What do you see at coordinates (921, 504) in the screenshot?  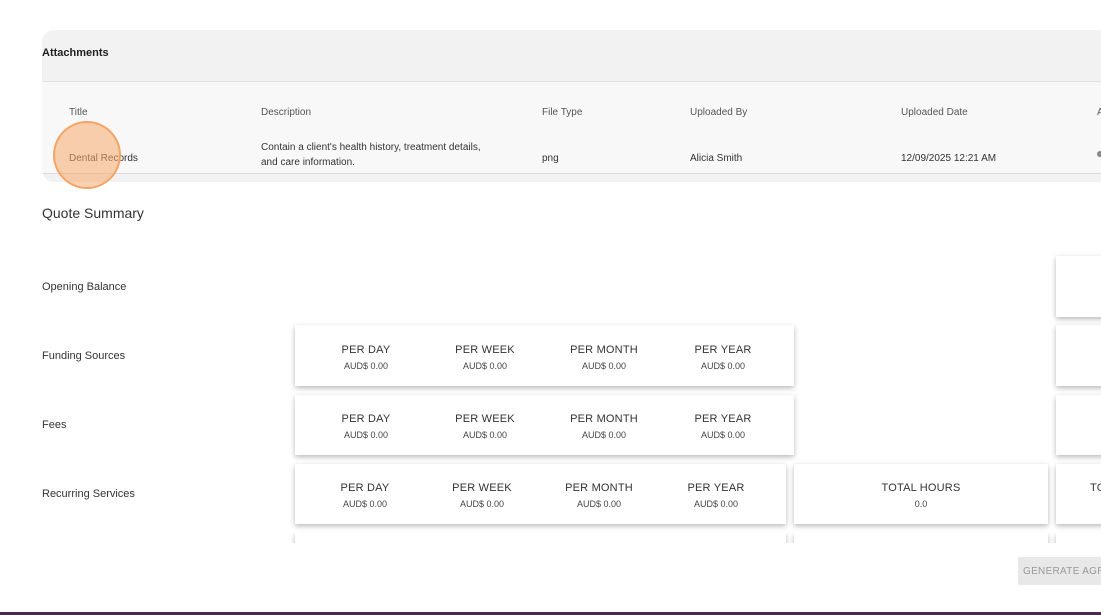 I see `total-hours-value: 0.0` at bounding box center [921, 504].